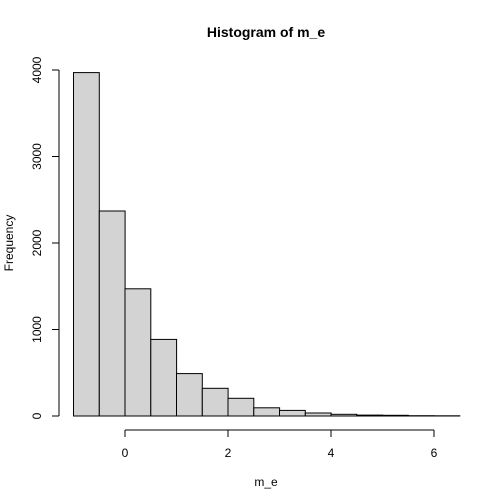 This screenshot has height=504, width=504. What do you see at coordinates (37, 156) in the screenshot?
I see `y-tick-label-3: 3000` at bounding box center [37, 156].